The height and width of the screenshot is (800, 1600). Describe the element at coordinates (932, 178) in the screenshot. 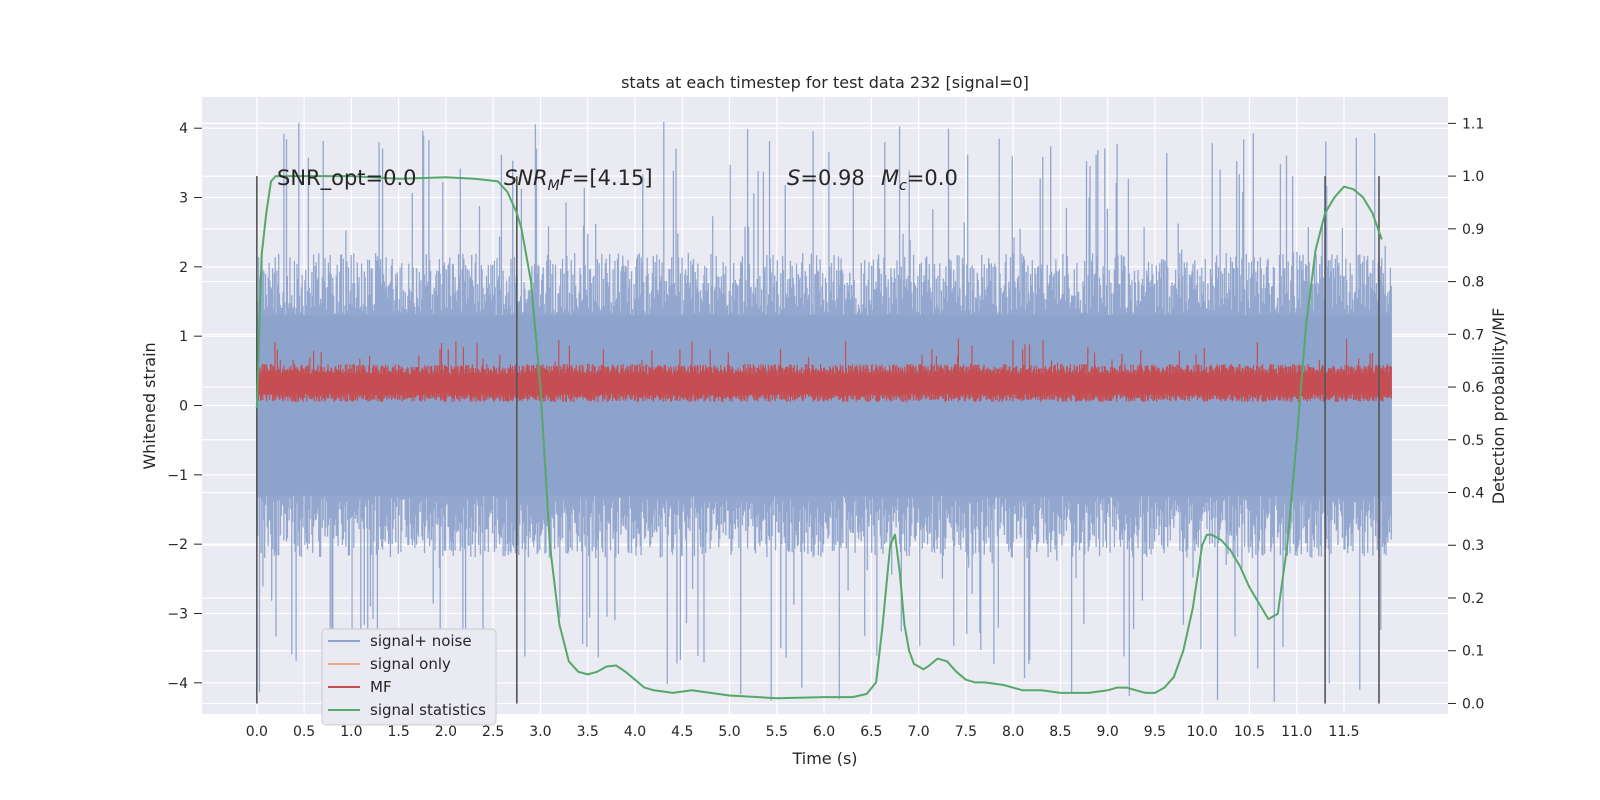

I see `annotation-mc-value: =0.0` at that location.